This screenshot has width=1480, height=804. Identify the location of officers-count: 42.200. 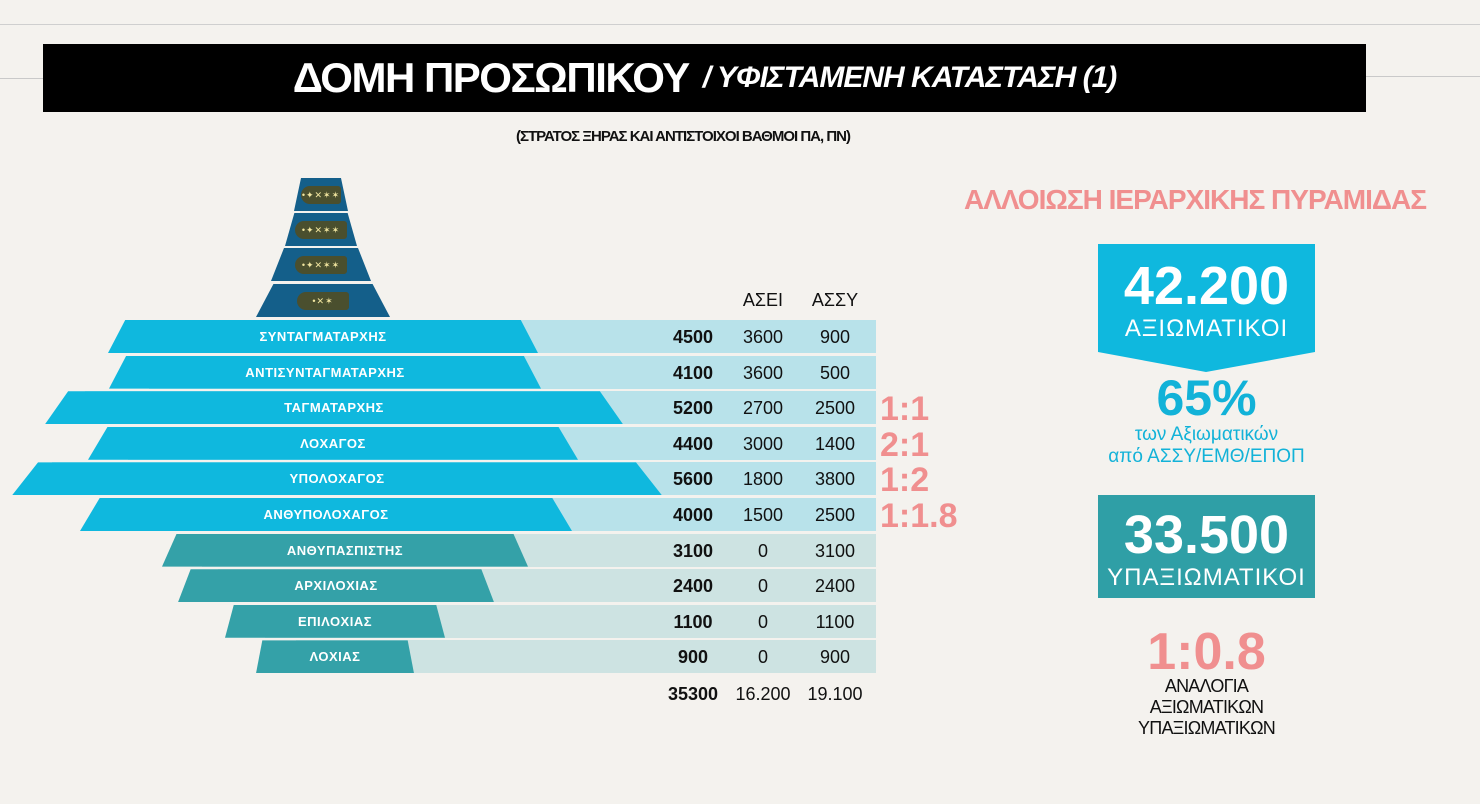
(1206, 286).